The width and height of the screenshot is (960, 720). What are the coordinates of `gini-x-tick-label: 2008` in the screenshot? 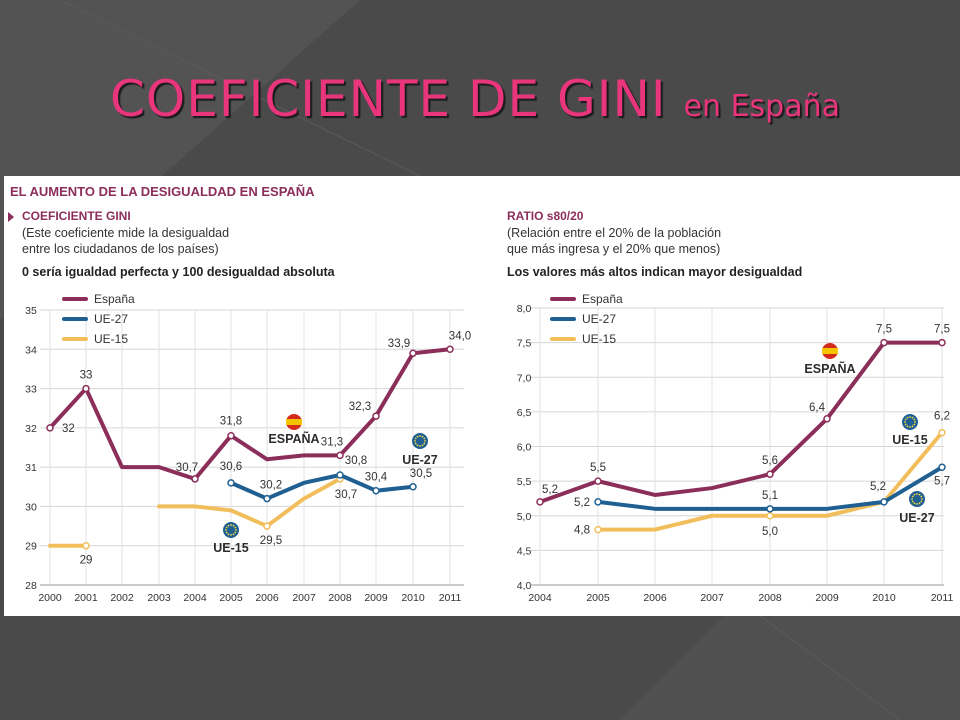 It's located at (340, 598).